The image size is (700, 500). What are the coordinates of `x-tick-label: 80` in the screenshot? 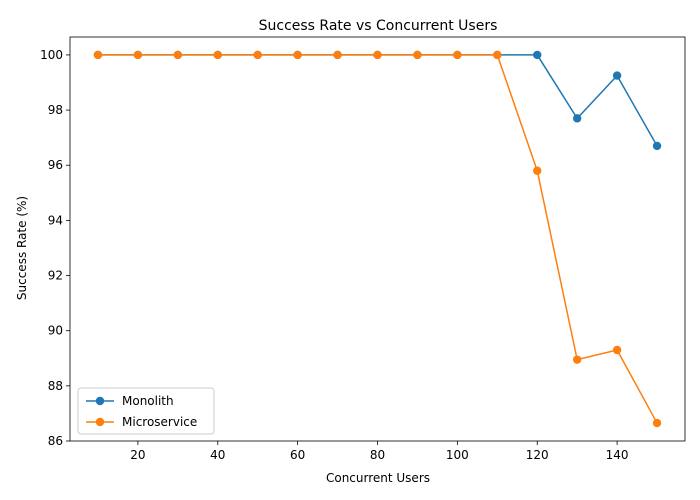 It's located at (377, 455).